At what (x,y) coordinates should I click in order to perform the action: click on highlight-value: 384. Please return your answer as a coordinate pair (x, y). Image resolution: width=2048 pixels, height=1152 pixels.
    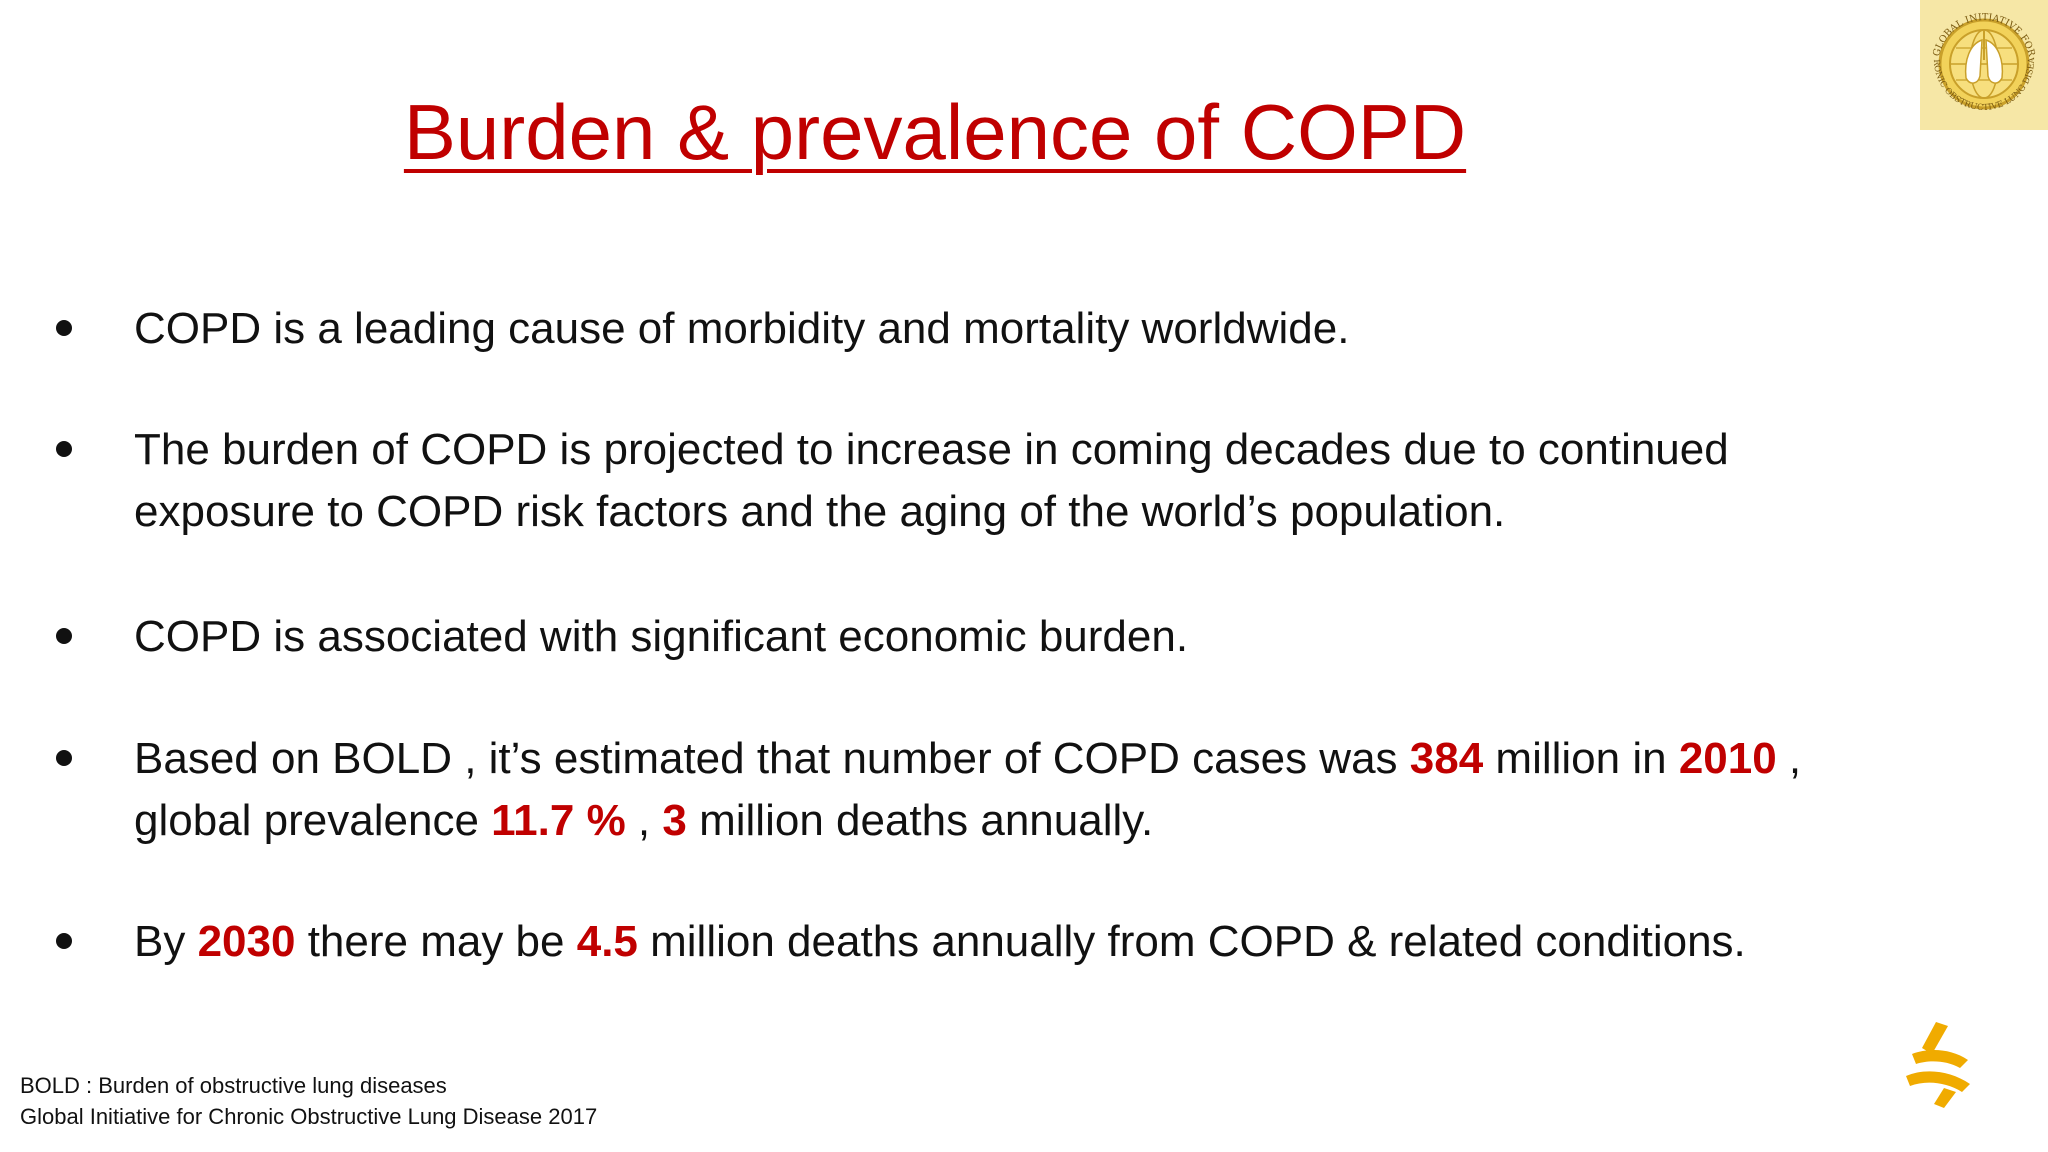
    Looking at the image, I should click on (1446, 758).